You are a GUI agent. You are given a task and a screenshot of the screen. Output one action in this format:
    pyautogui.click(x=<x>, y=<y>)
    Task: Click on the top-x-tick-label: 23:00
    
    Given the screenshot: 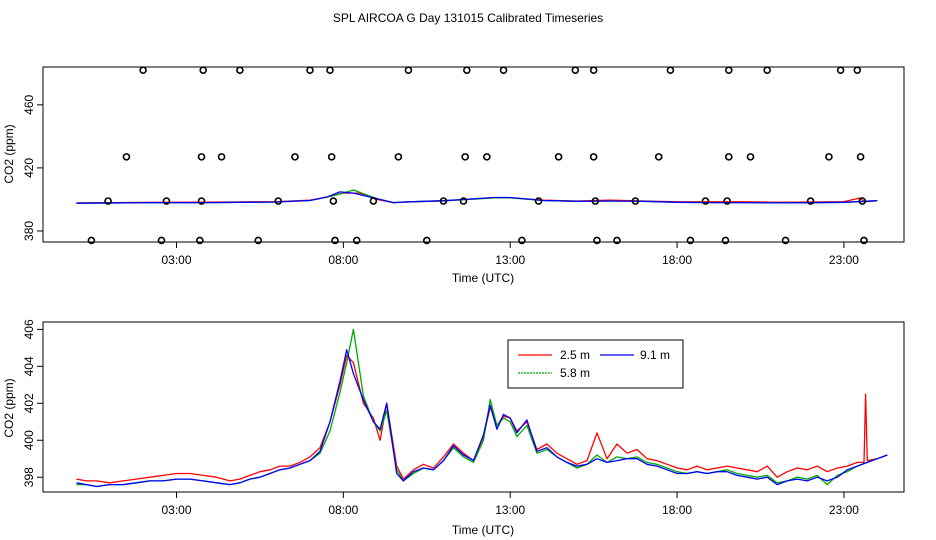 What is the action you would take?
    pyautogui.click(x=844, y=260)
    